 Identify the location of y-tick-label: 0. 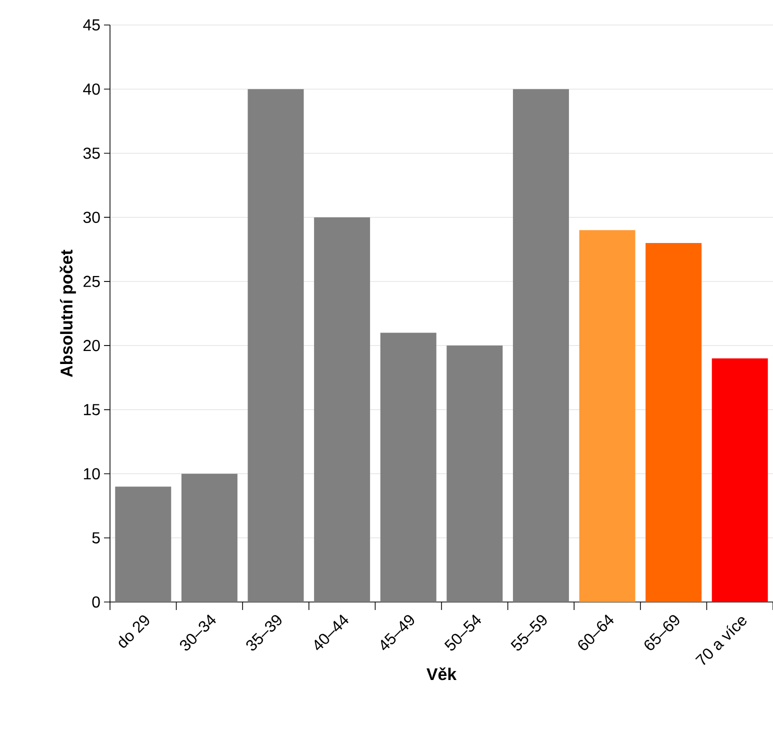
(96, 602).